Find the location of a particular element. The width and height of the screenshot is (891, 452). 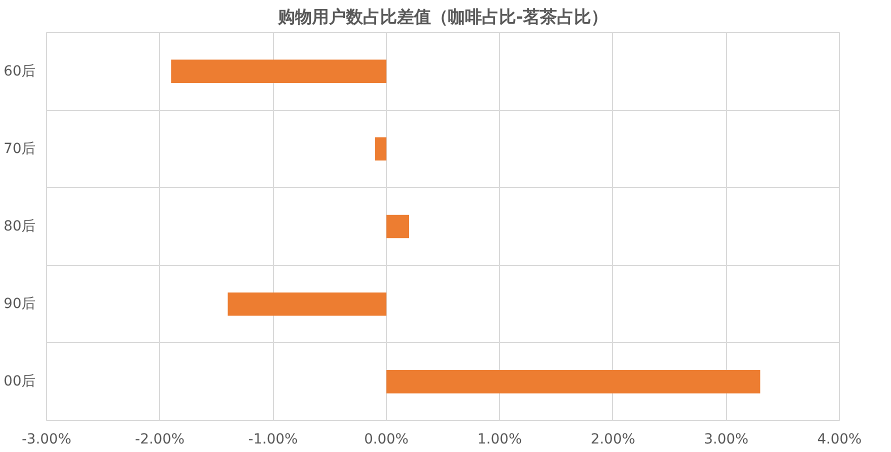

x-tick-label: 1.00% is located at coordinates (499, 440).